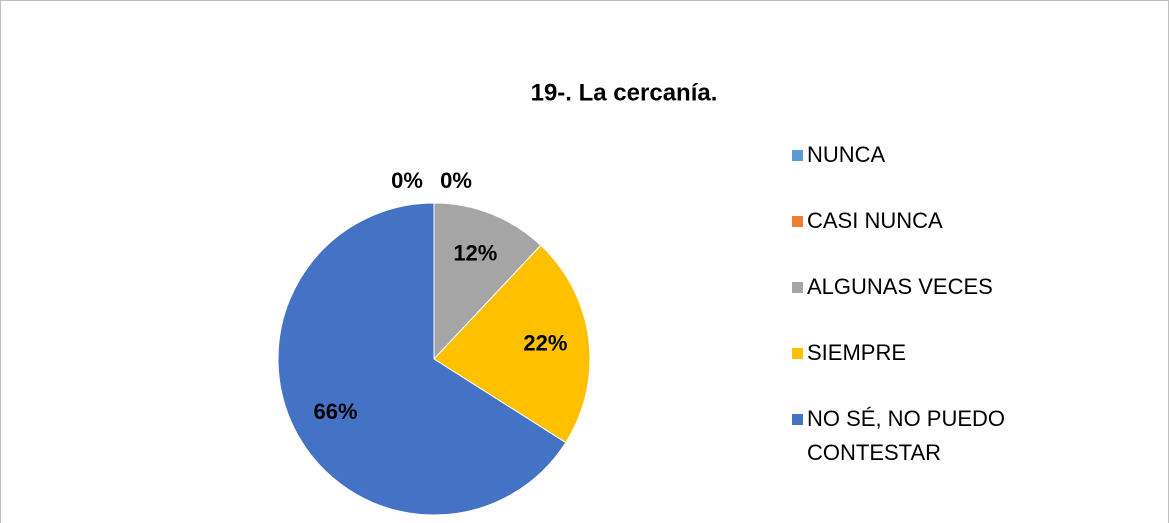 The width and height of the screenshot is (1169, 523). I want to click on legend-label: ALGUNAS VECES, so click(900, 286).